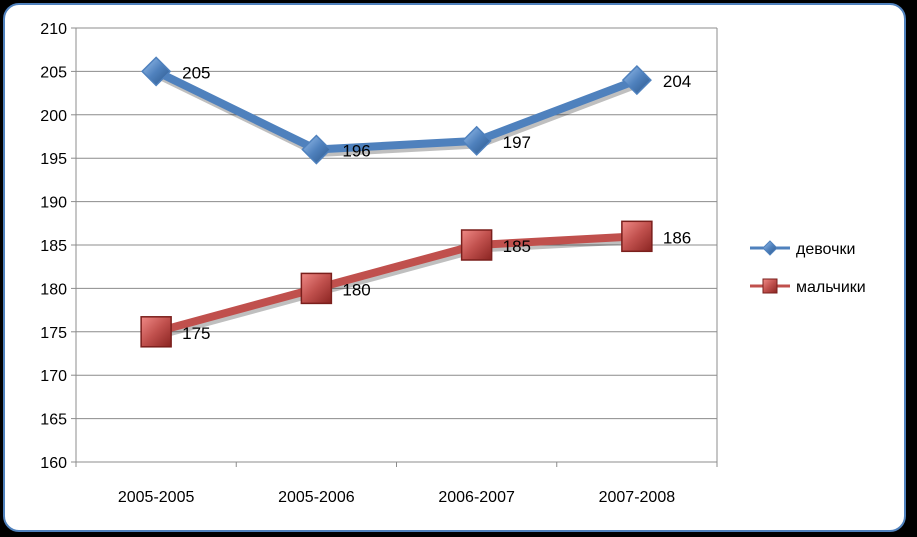  What do you see at coordinates (677, 81) in the screenshot?
I see `data-label: 204` at bounding box center [677, 81].